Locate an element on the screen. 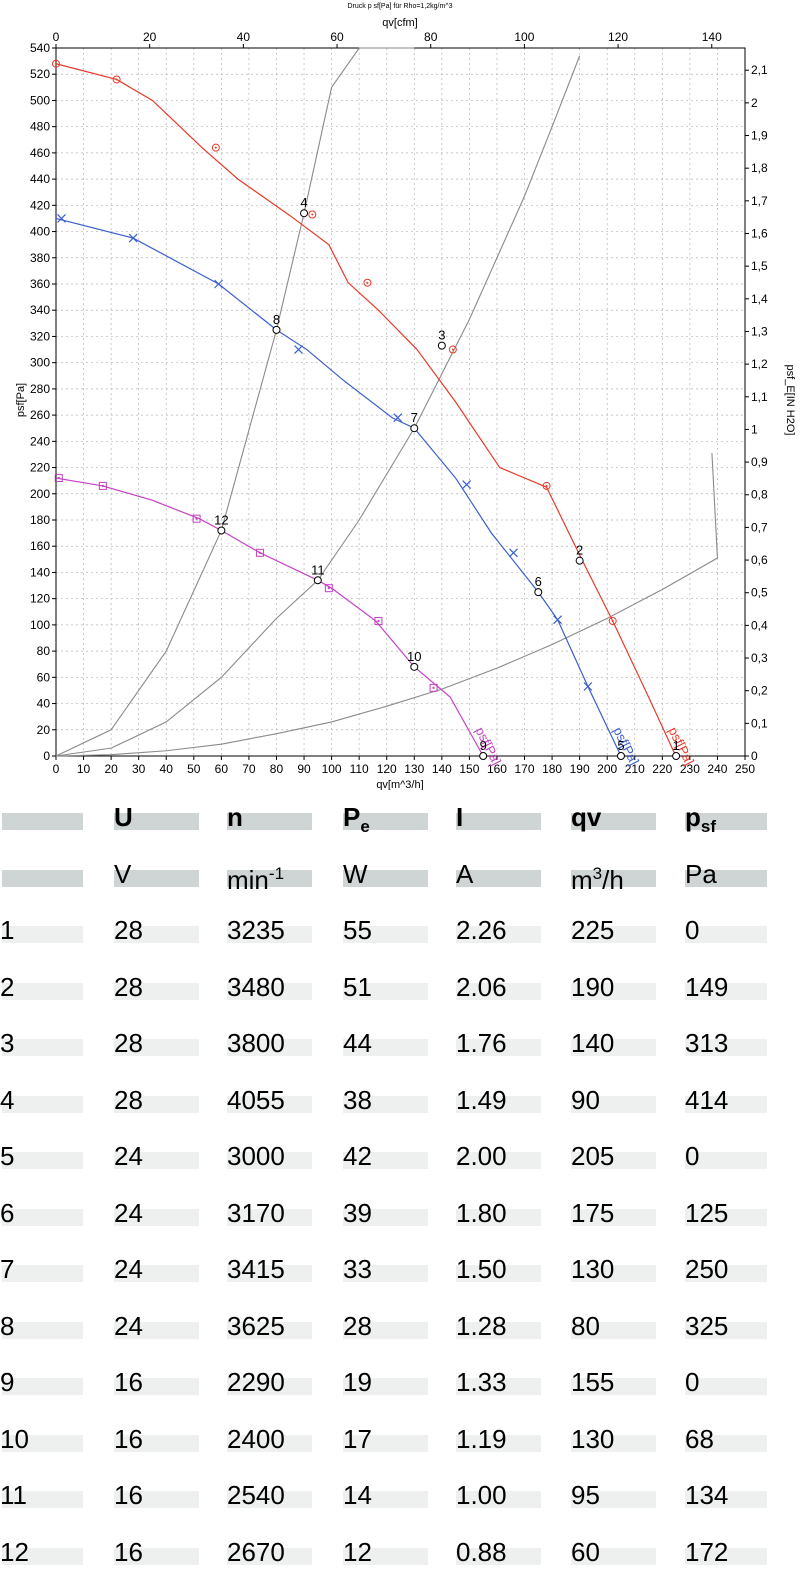  table-cell: 3415 is located at coordinates (256, 1269).